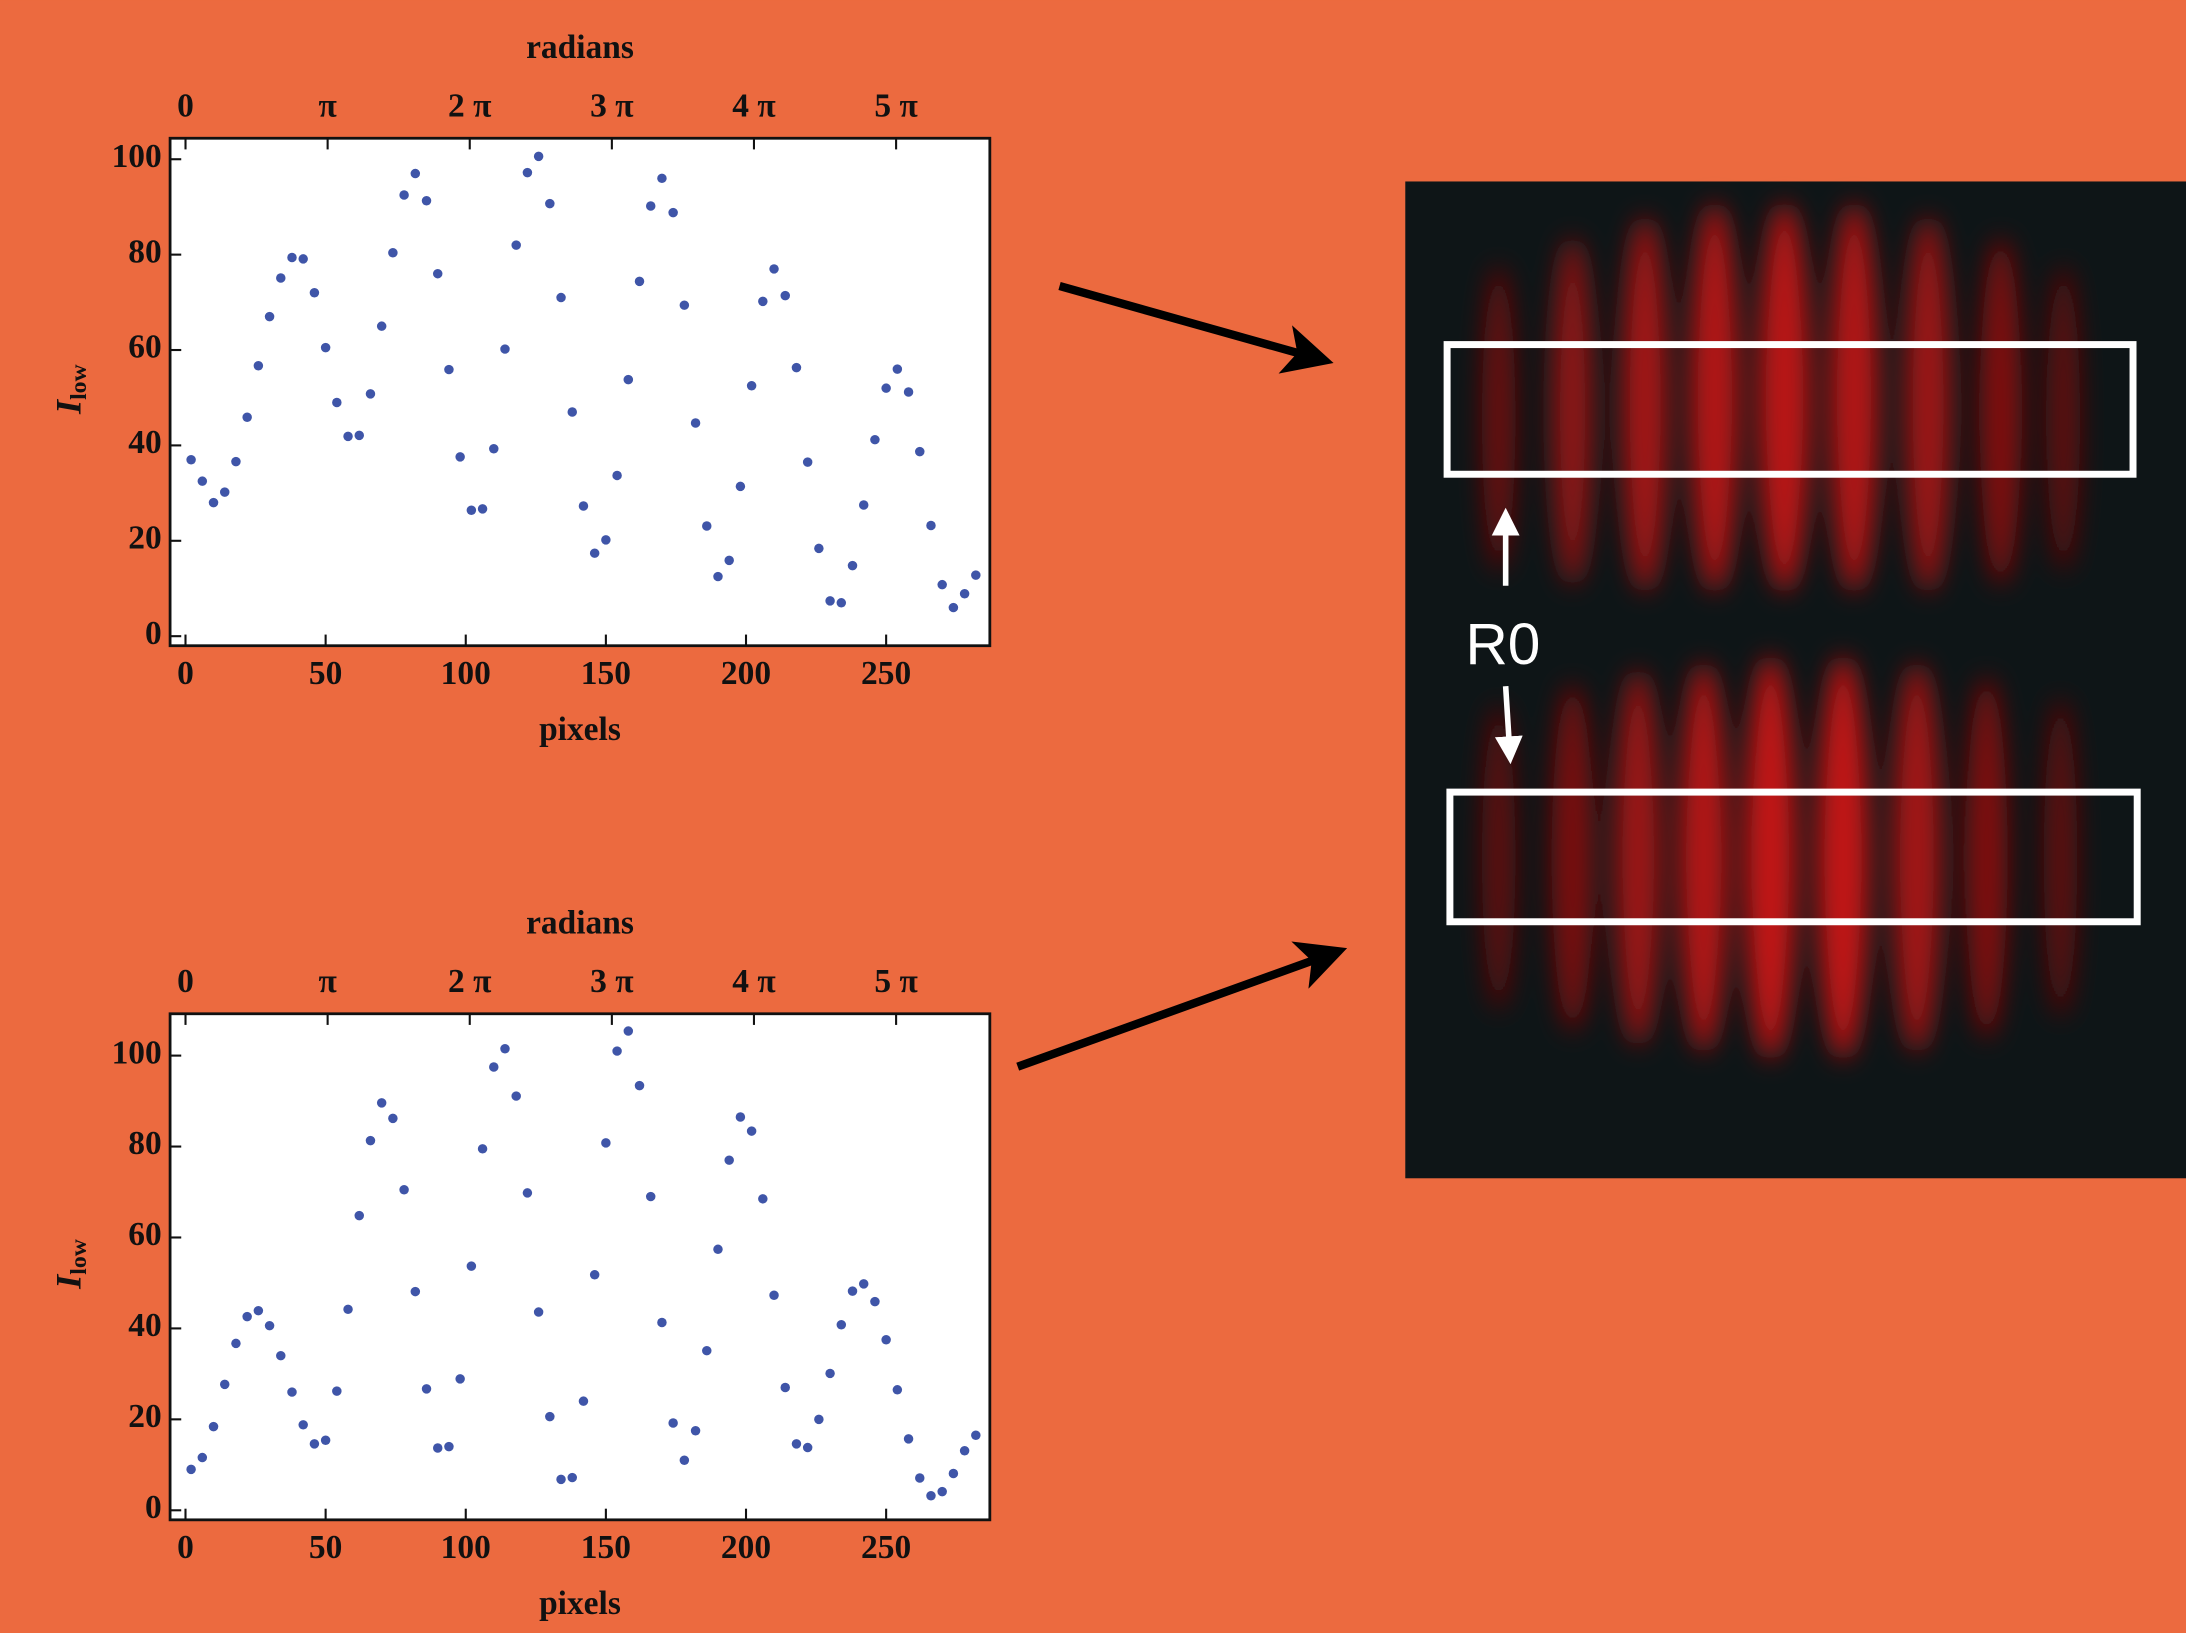 This screenshot has height=1633, width=2186. What do you see at coordinates (144, 251) in the screenshot?
I see `y-tick-label: 80` at bounding box center [144, 251].